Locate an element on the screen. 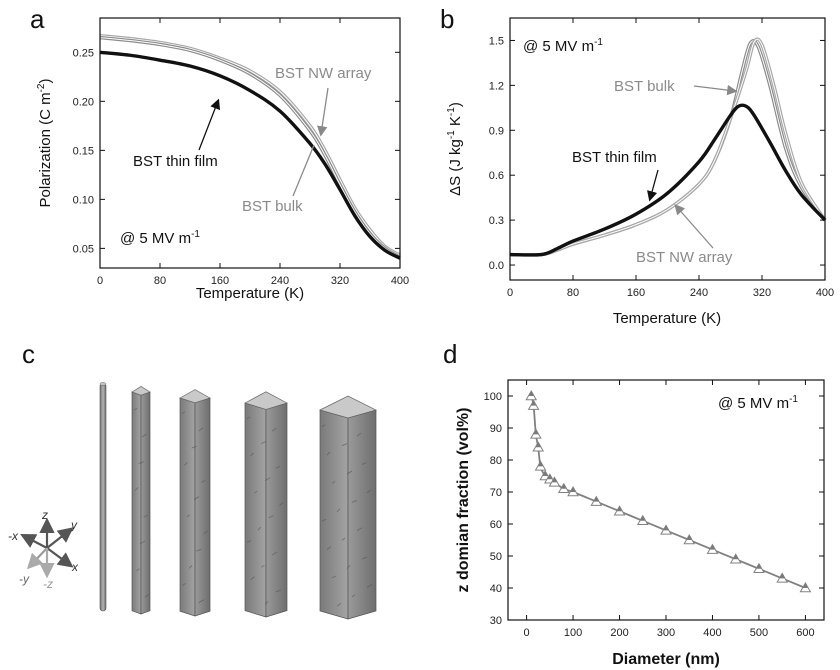 This screenshot has height=670, width=840. panel-b-bulk-arrow is located at coordinates (715, 90).